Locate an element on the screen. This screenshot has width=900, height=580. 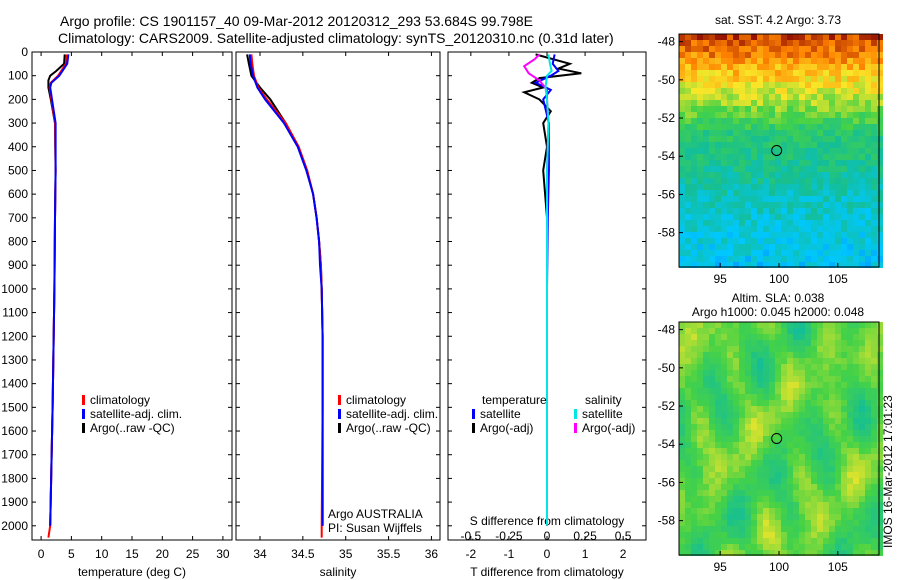
legend-label: Argo(..raw -QC) is located at coordinates (132, 428).